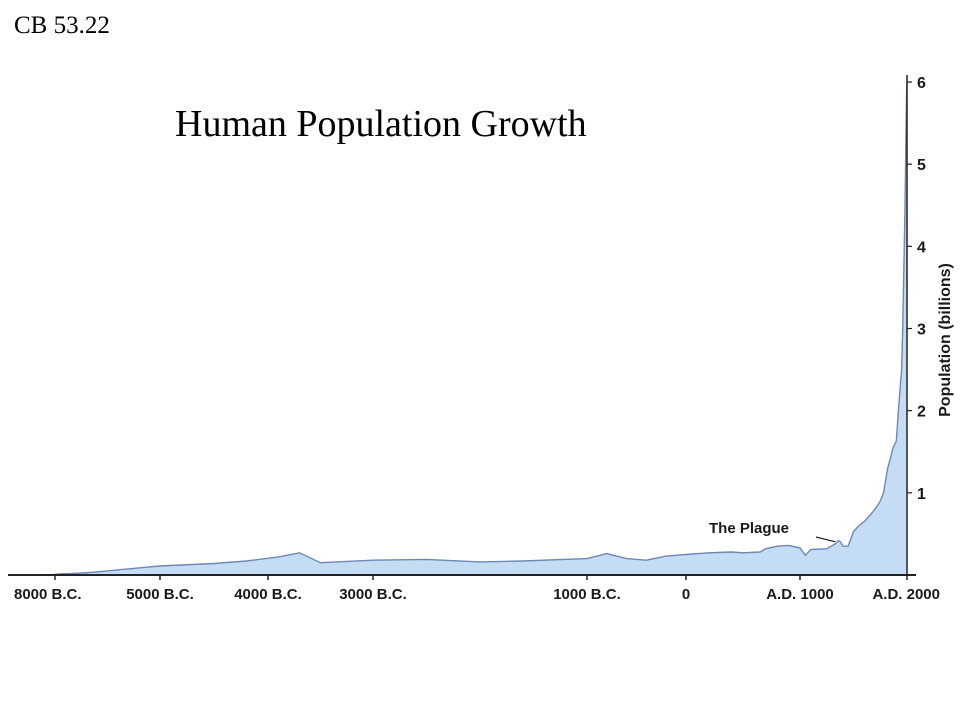  Describe the element at coordinates (373, 594) in the screenshot. I see `x-tick-label: 3000 B.C.` at that location.